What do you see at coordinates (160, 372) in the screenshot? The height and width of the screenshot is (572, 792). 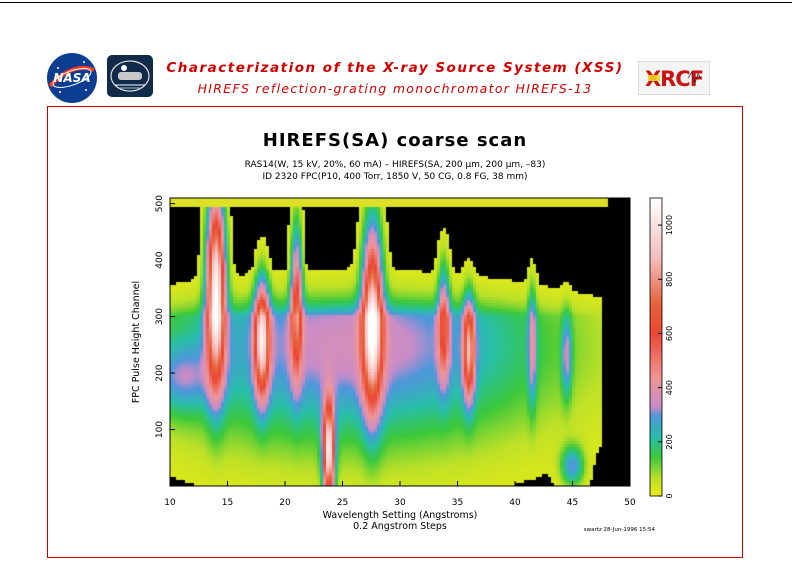 I see `y-tick-label: 200` at bounding box center [160, 372].